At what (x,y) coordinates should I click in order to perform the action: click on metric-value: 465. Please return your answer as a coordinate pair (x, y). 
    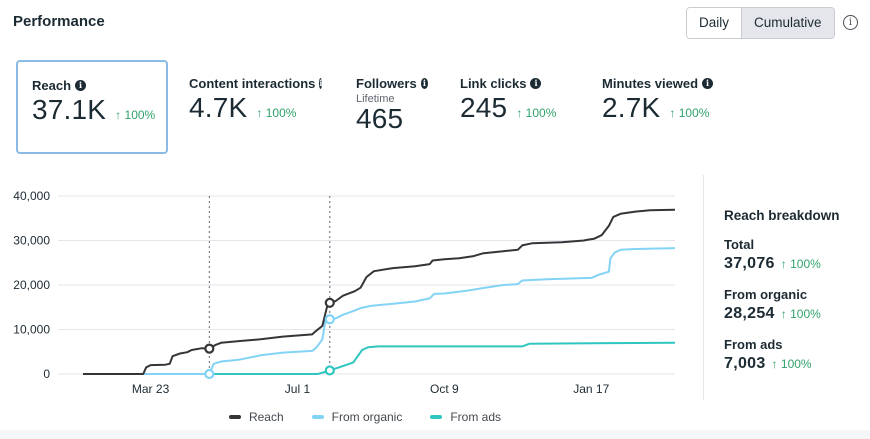
    Looking at the image, I should click on (380, 118).